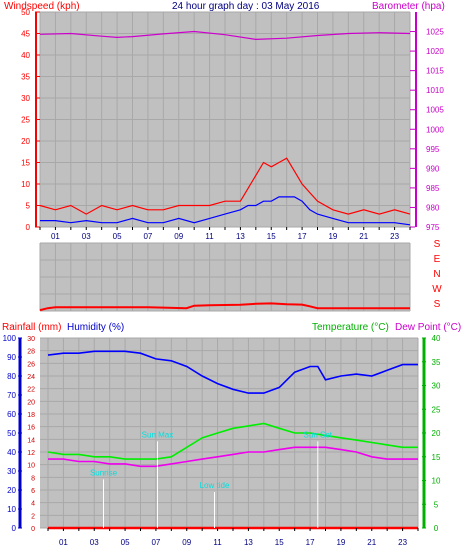 The height and width of the screenshot is (555, 467). What do you see at coordinates (55, 236) in the screenshot?
I see `wind-x-tick-label: 01` at bounding box center [55, 236].